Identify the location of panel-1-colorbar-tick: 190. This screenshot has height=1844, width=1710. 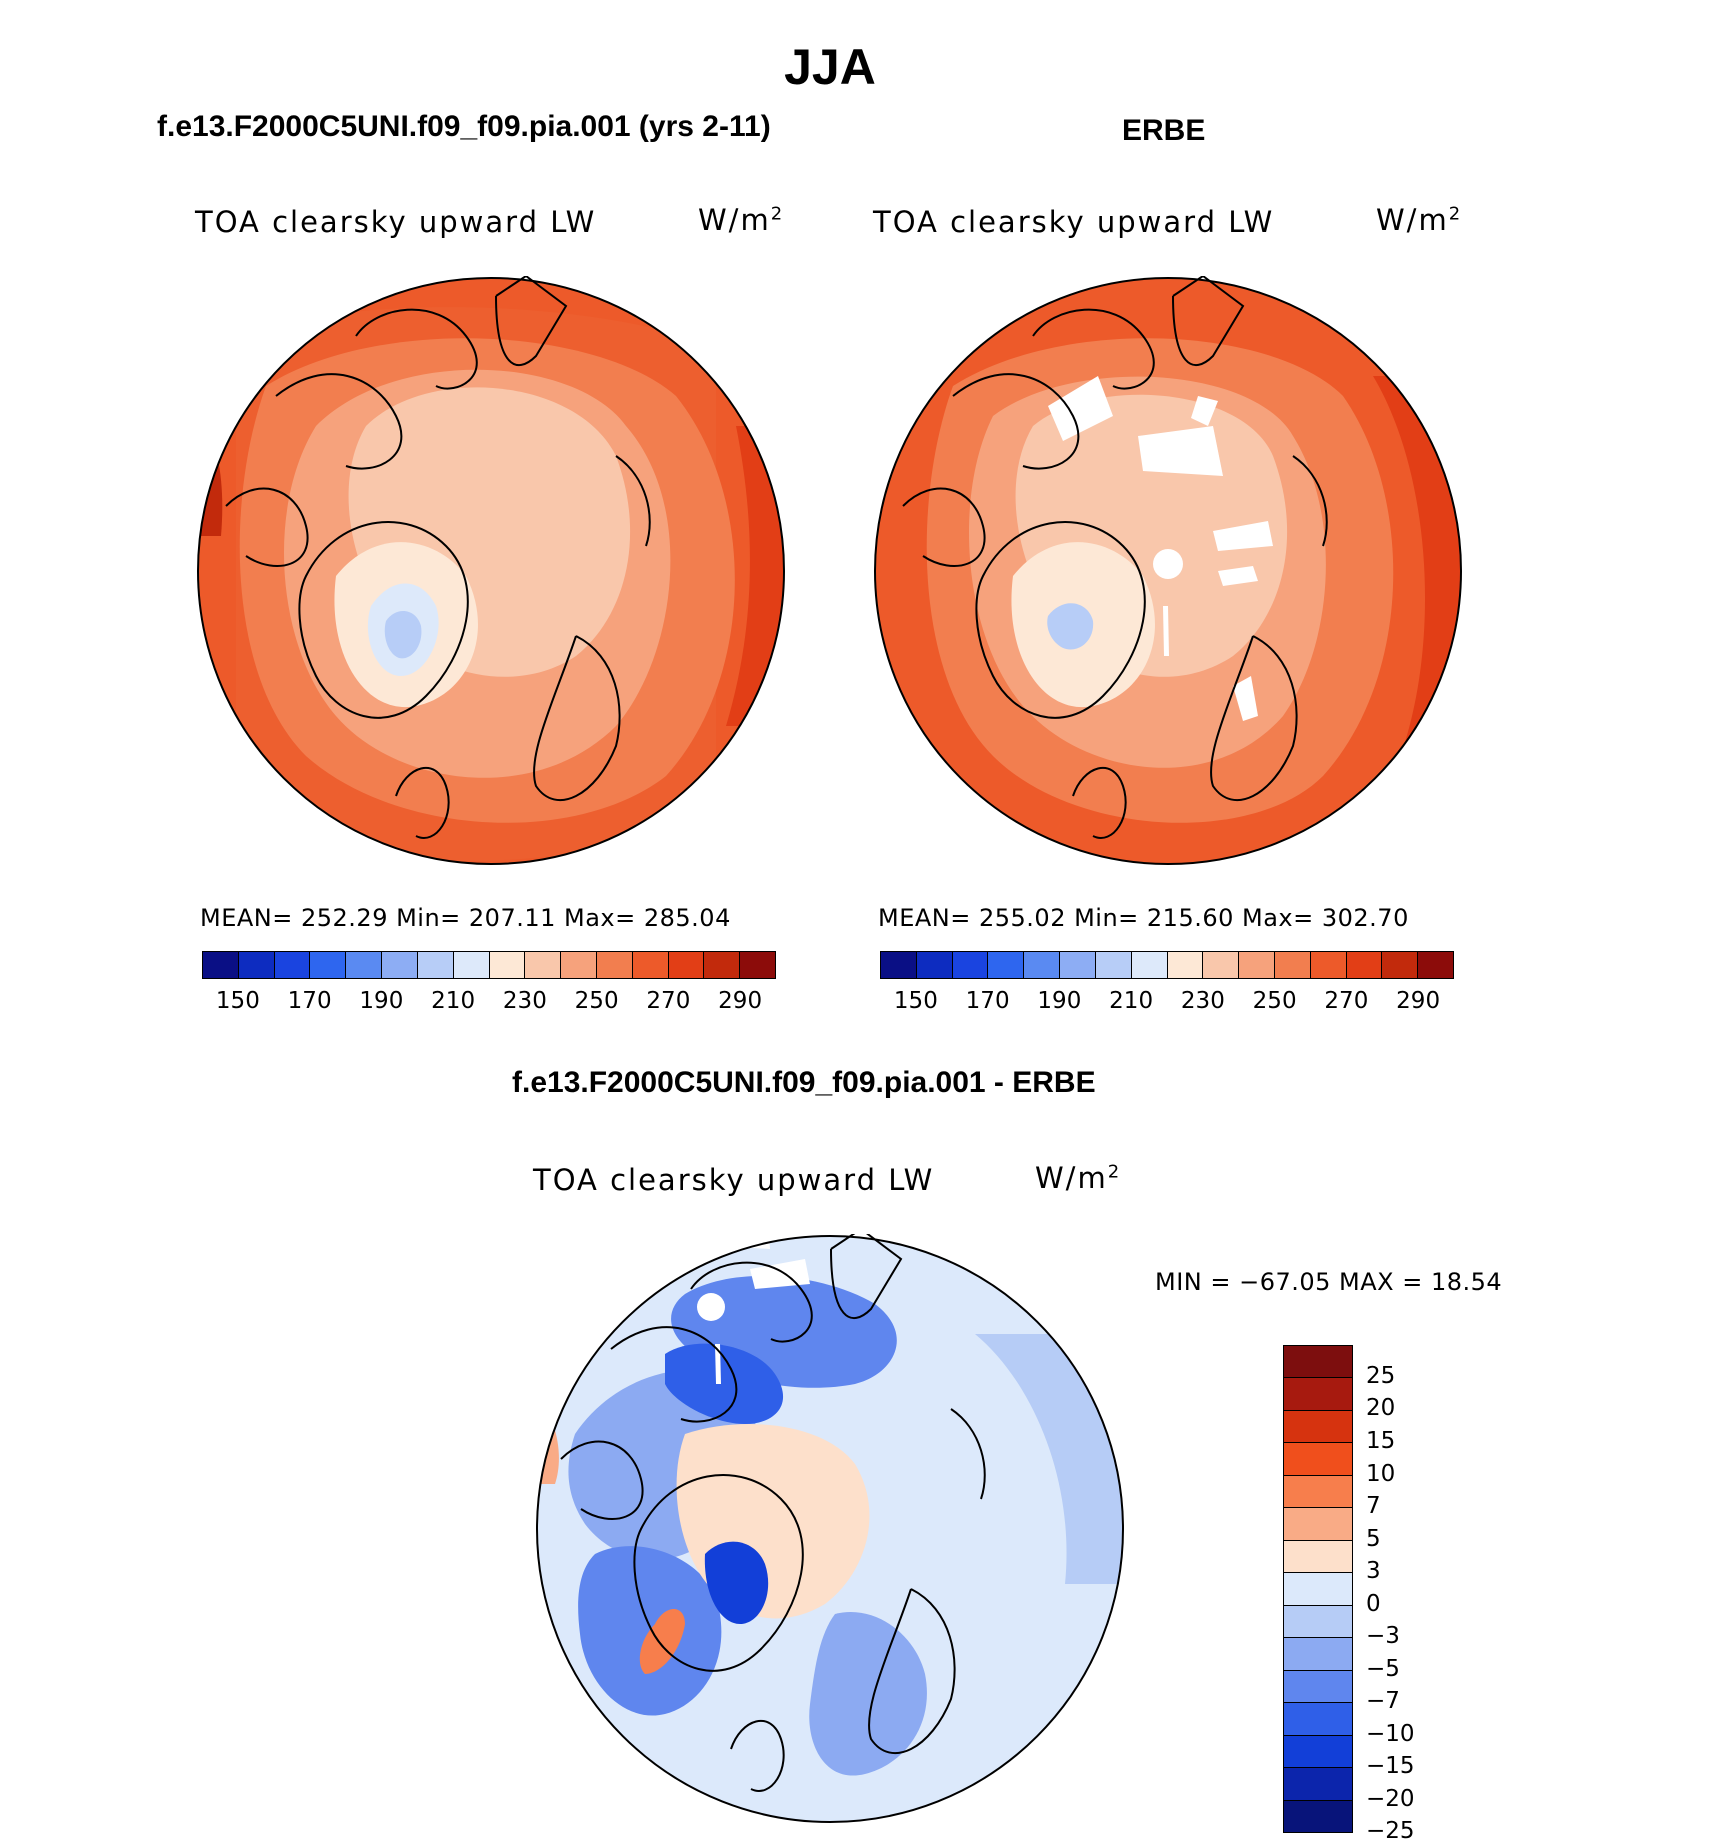
(381, 1001).